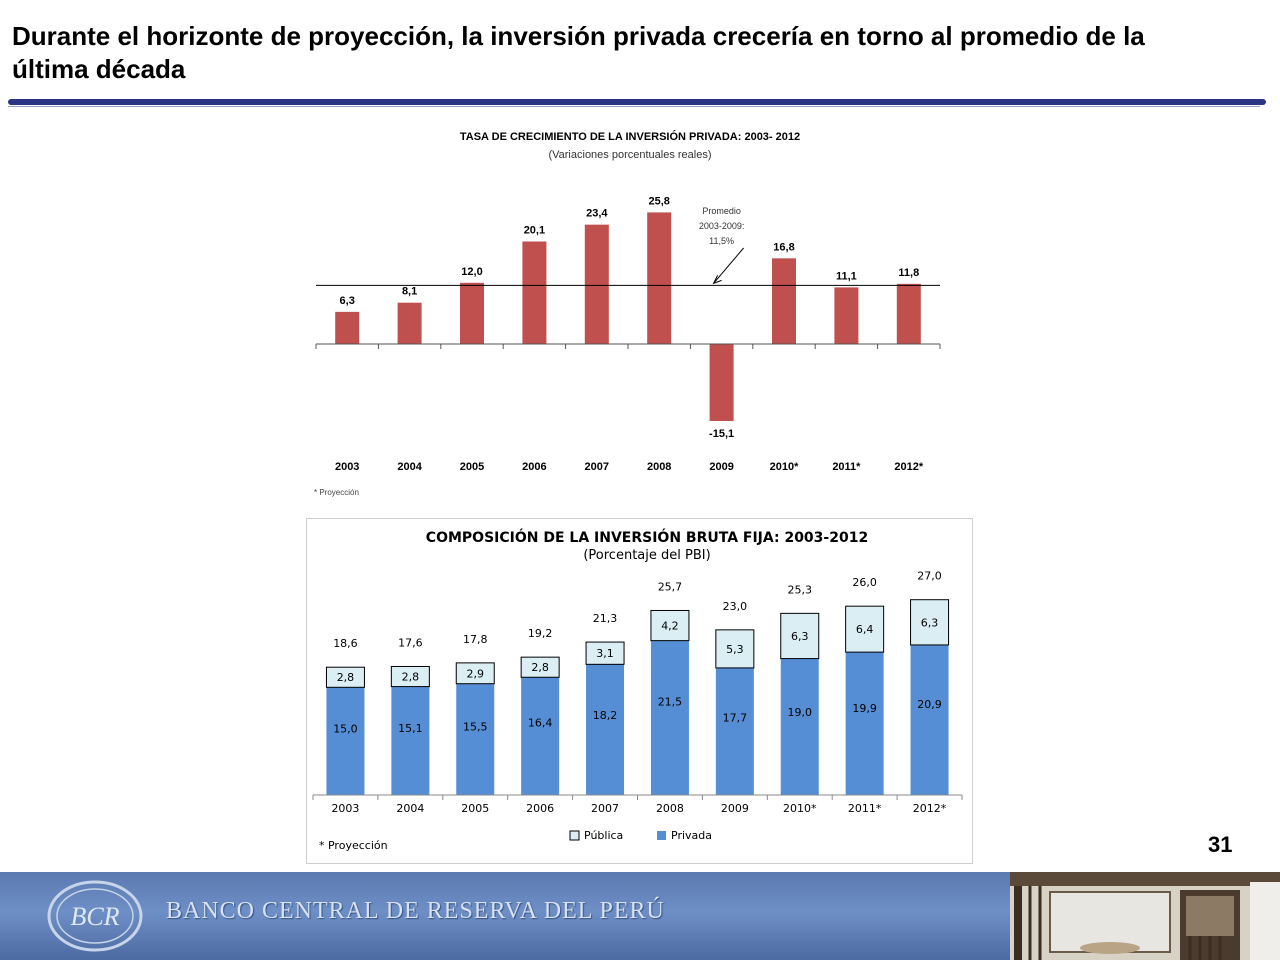 This screenshot has width=1280, height=960. What do you see at coordinates (800, 808) in the screenshot?
I see `chart2-tick-label: 2010*` at bounding box center [800, 808].